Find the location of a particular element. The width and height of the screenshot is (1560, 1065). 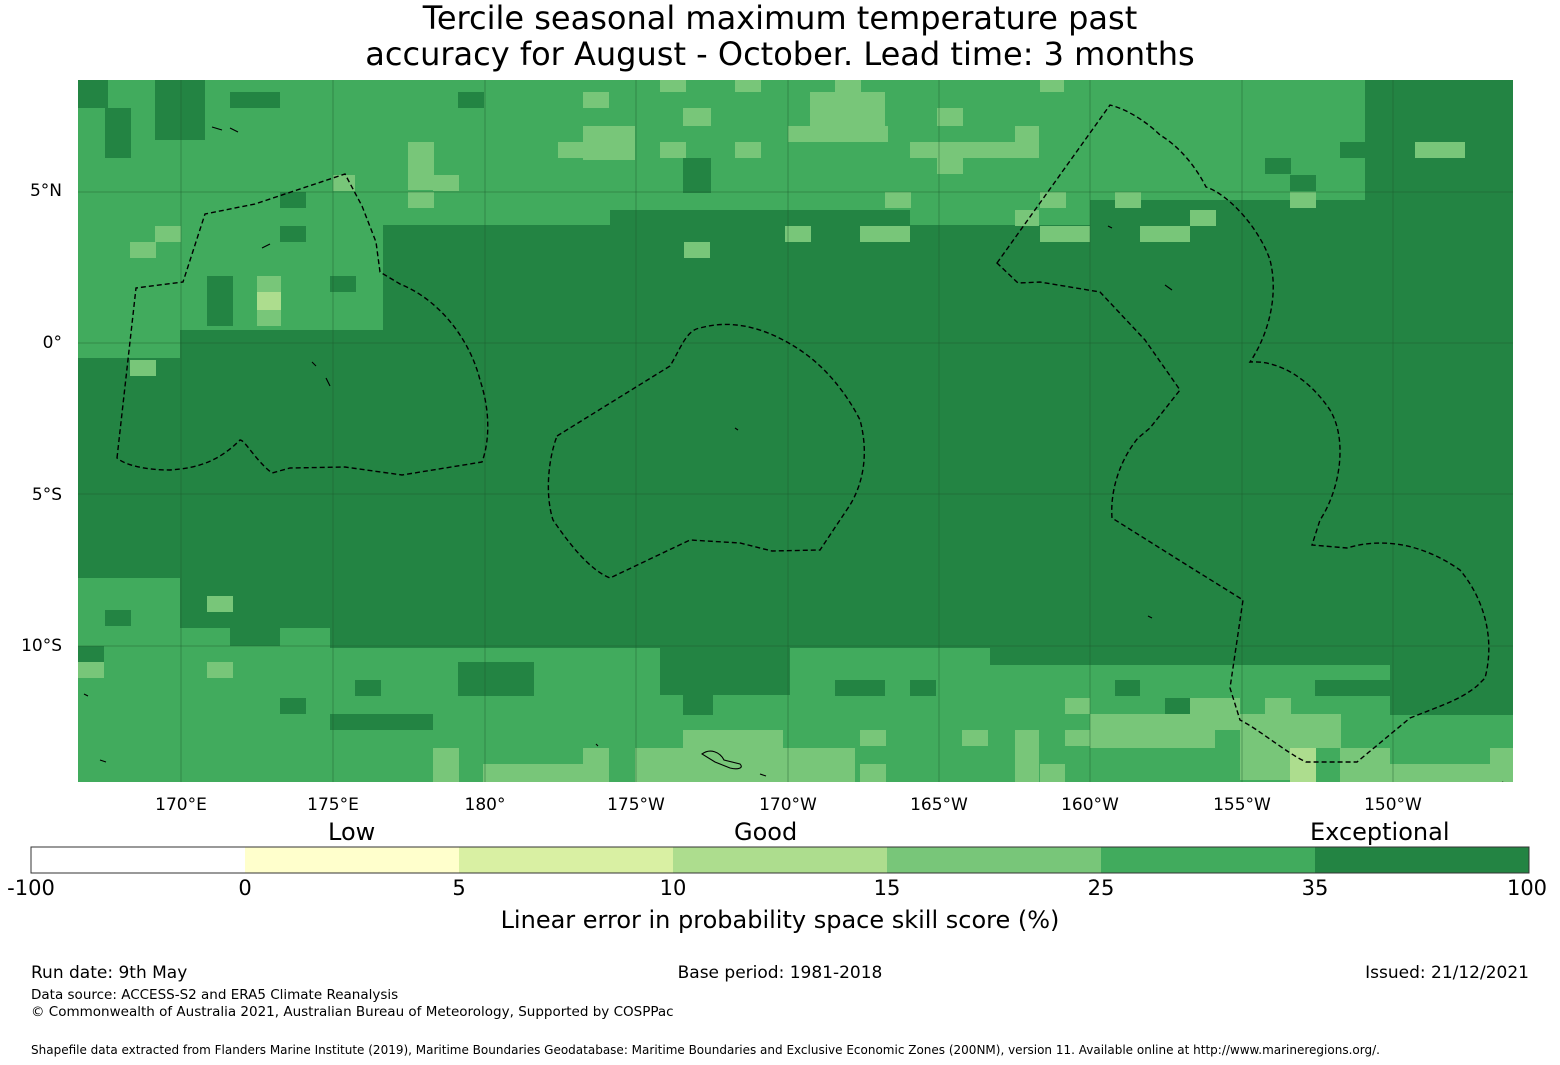

lon-label: 160°W is located at coordinates (1090, 805).